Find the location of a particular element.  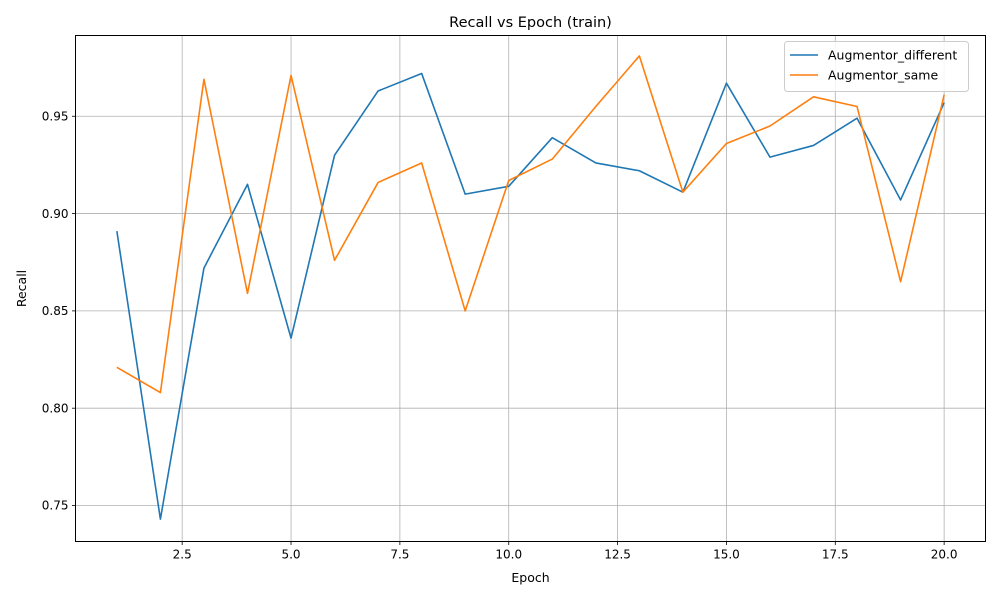

x-tick-label-10-0: 10.0 is located at coordinates (508, 555).